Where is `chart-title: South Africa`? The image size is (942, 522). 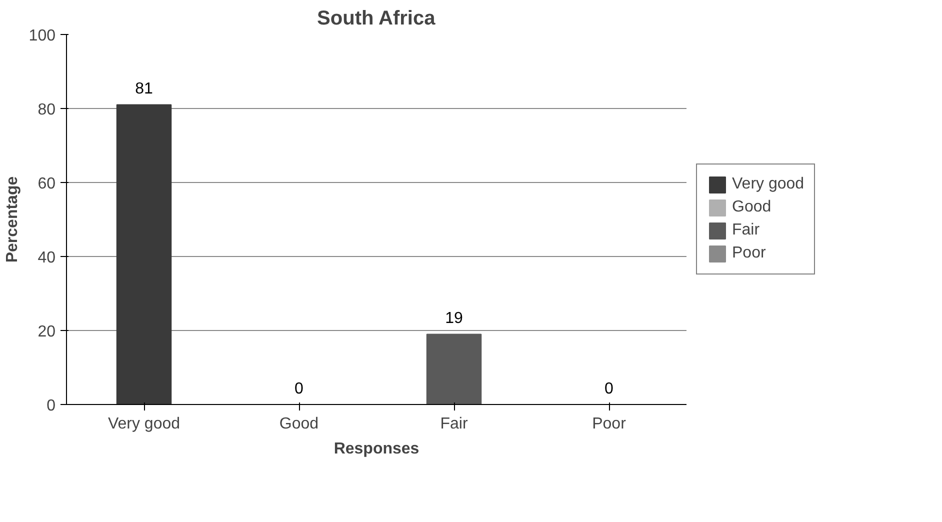 chart-title: South Africa is located at coordinates (376, 19).